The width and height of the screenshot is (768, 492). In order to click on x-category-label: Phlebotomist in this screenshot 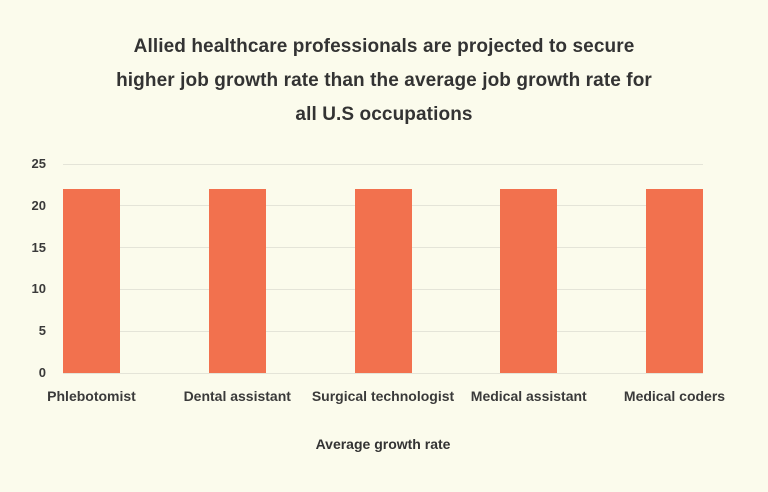, I will do `click(91, 396)`.